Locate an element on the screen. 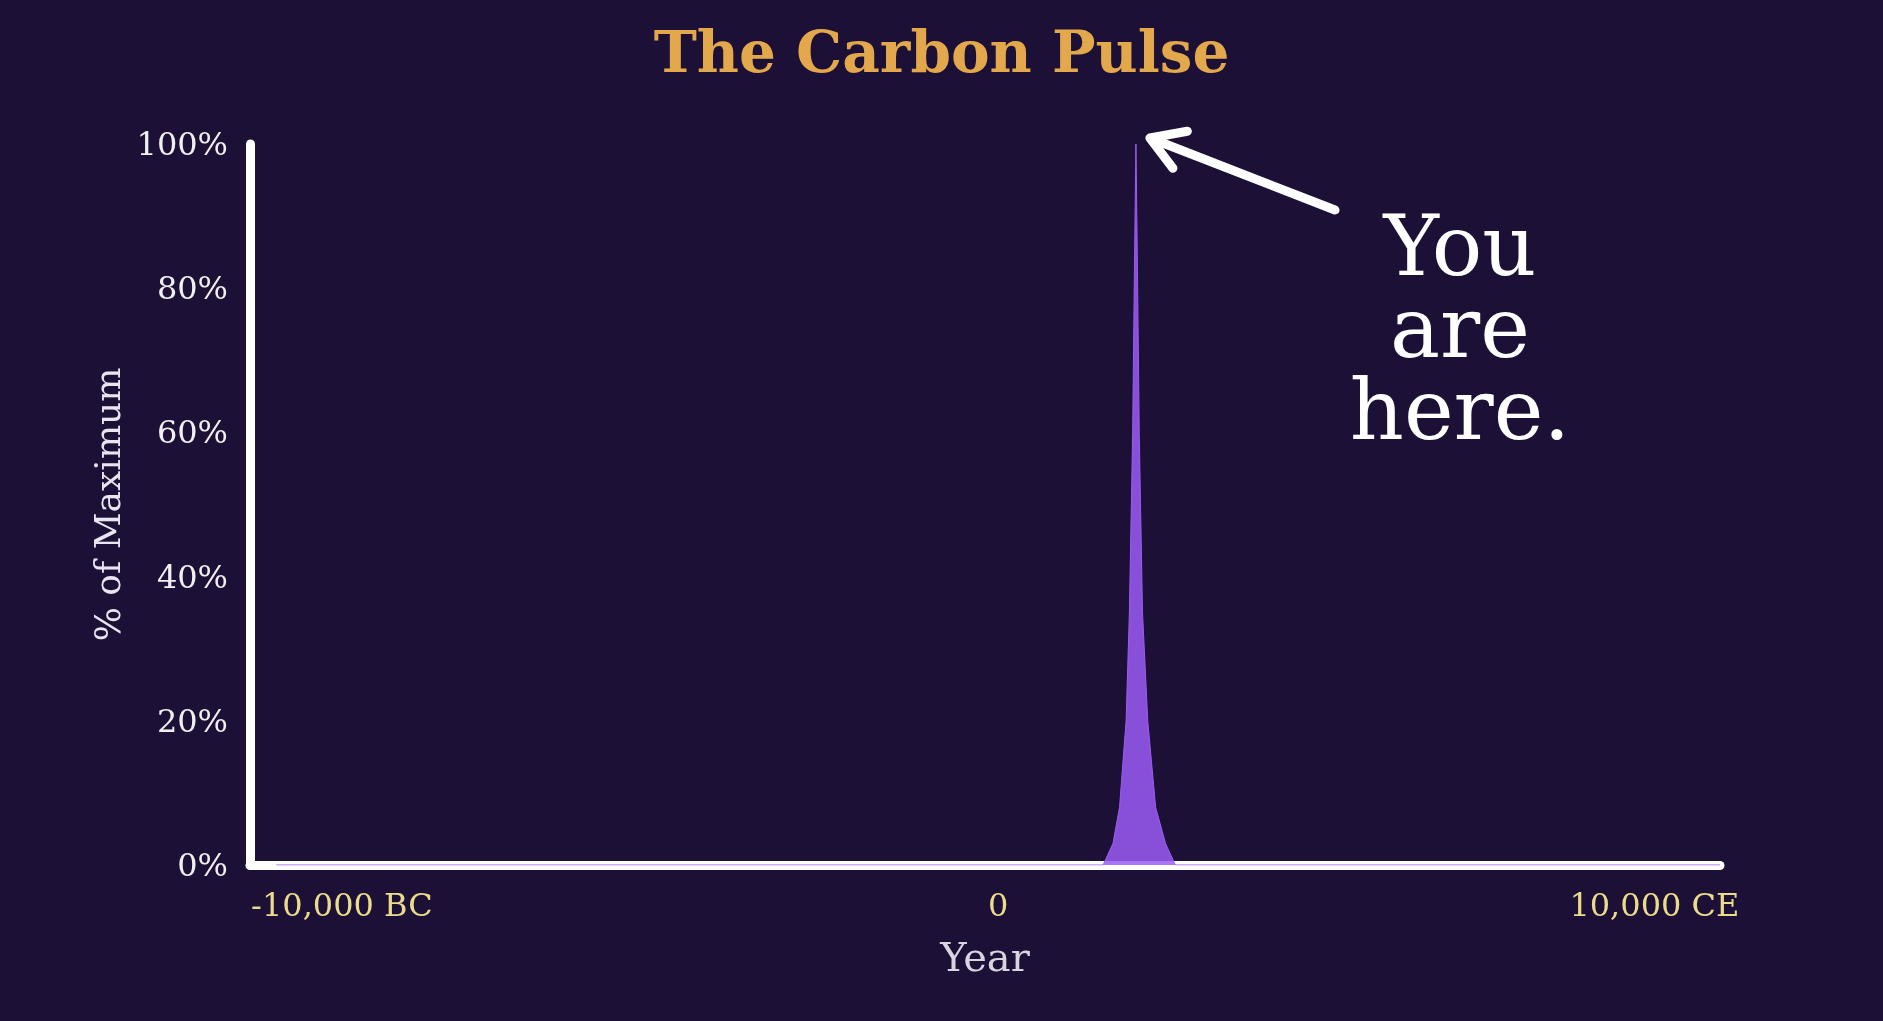  x-axis-title: Year is located at coordinates (985, 957).